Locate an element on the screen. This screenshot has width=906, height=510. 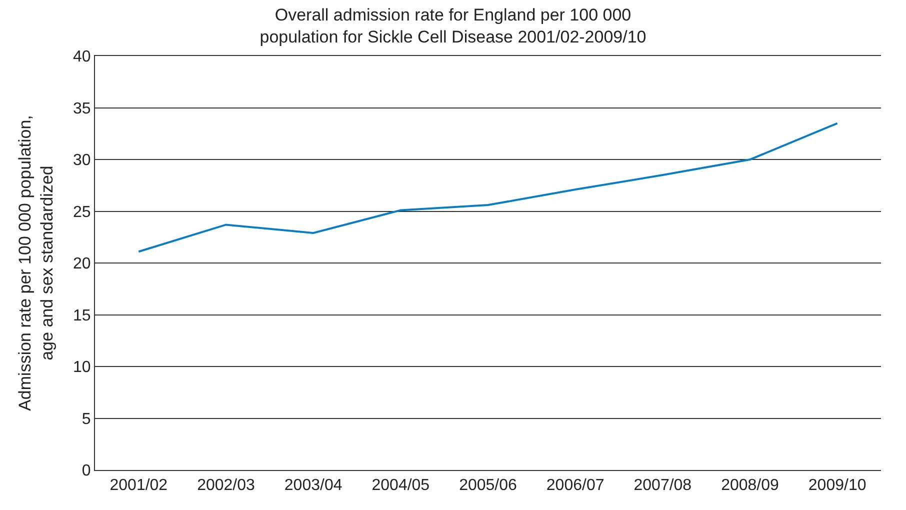
y-tick-label: 20 is located at coordinates (82, 264).